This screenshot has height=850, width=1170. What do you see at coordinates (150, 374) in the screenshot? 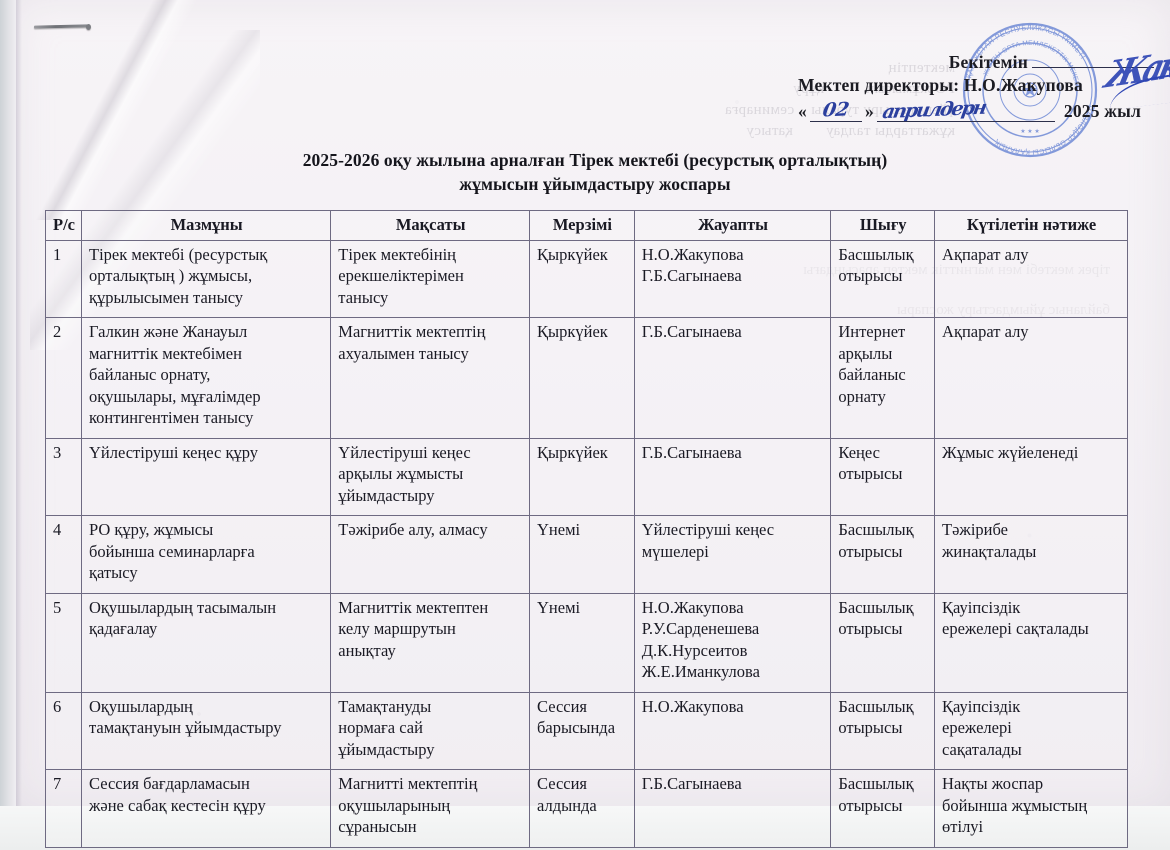
I see `row-cell-content-line: байланыс орнату,` at bounding box center [150, 374].